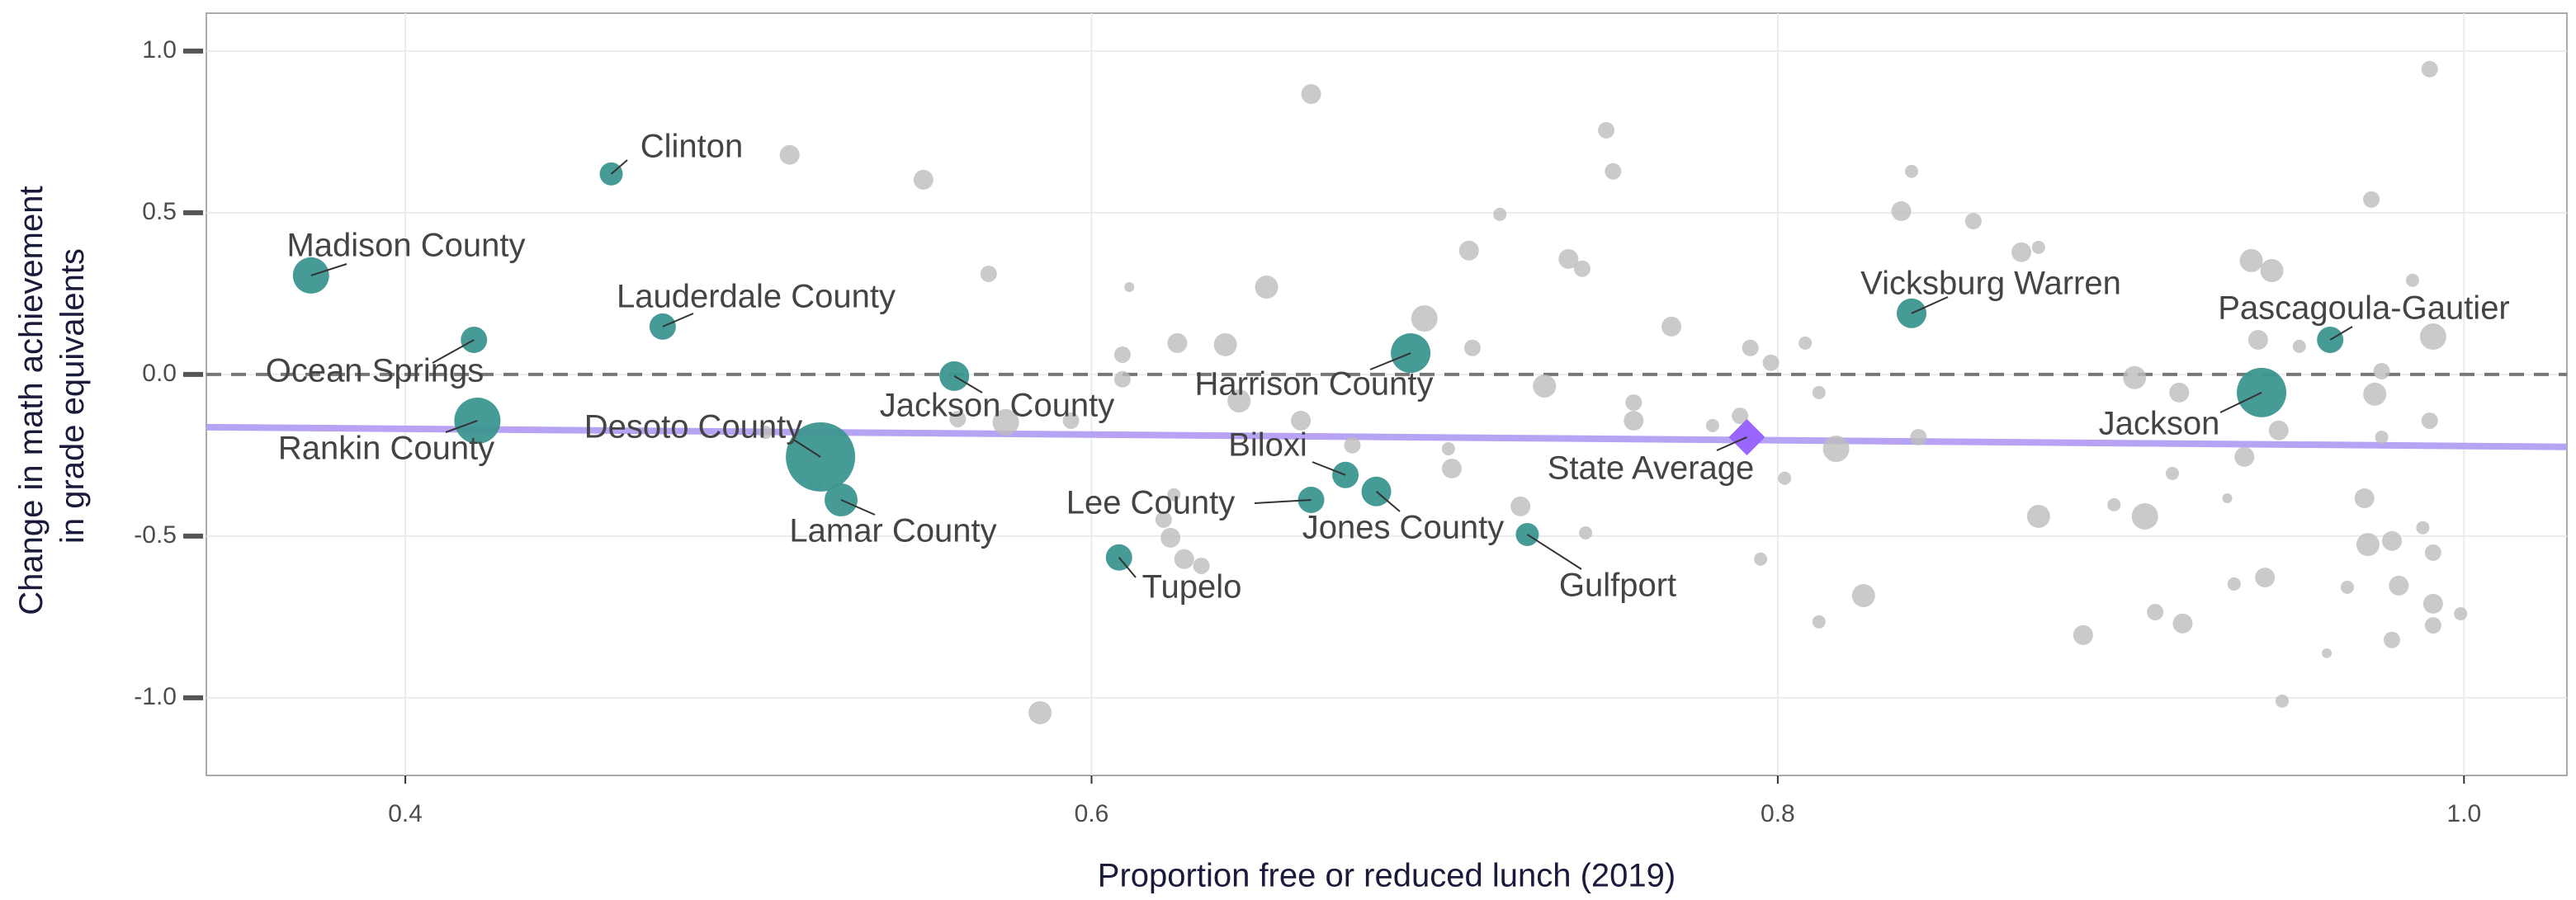  What do you see at coordinates (159, 374) in the screenshot?
I see `y-tick-label: 0.0` at bounding box center [159, 374].